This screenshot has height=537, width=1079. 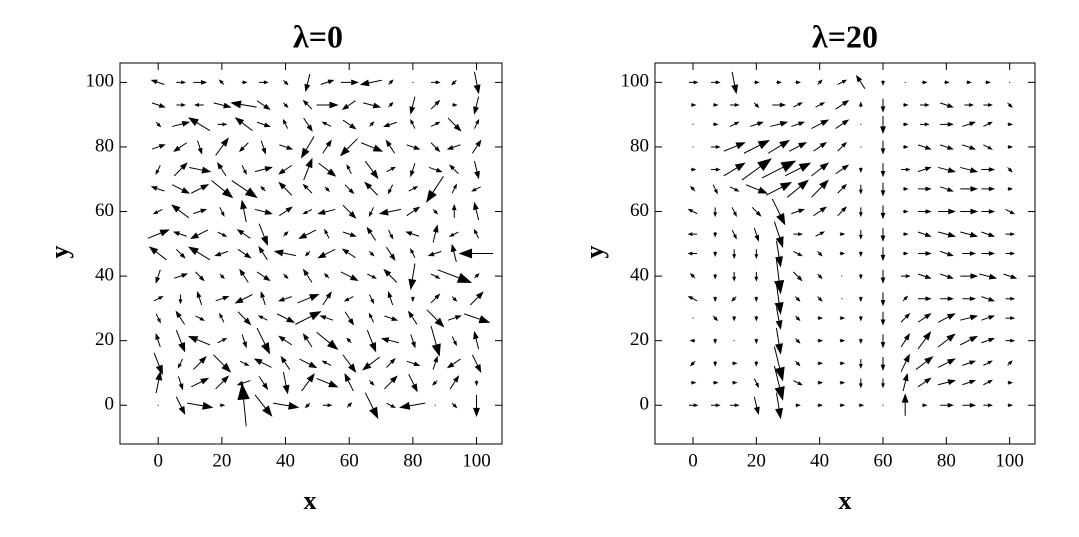 What do you see at coordinates (349, 460) in the screenshot?
I see `x-tick-label: 60` at bounding box center [349, 460].